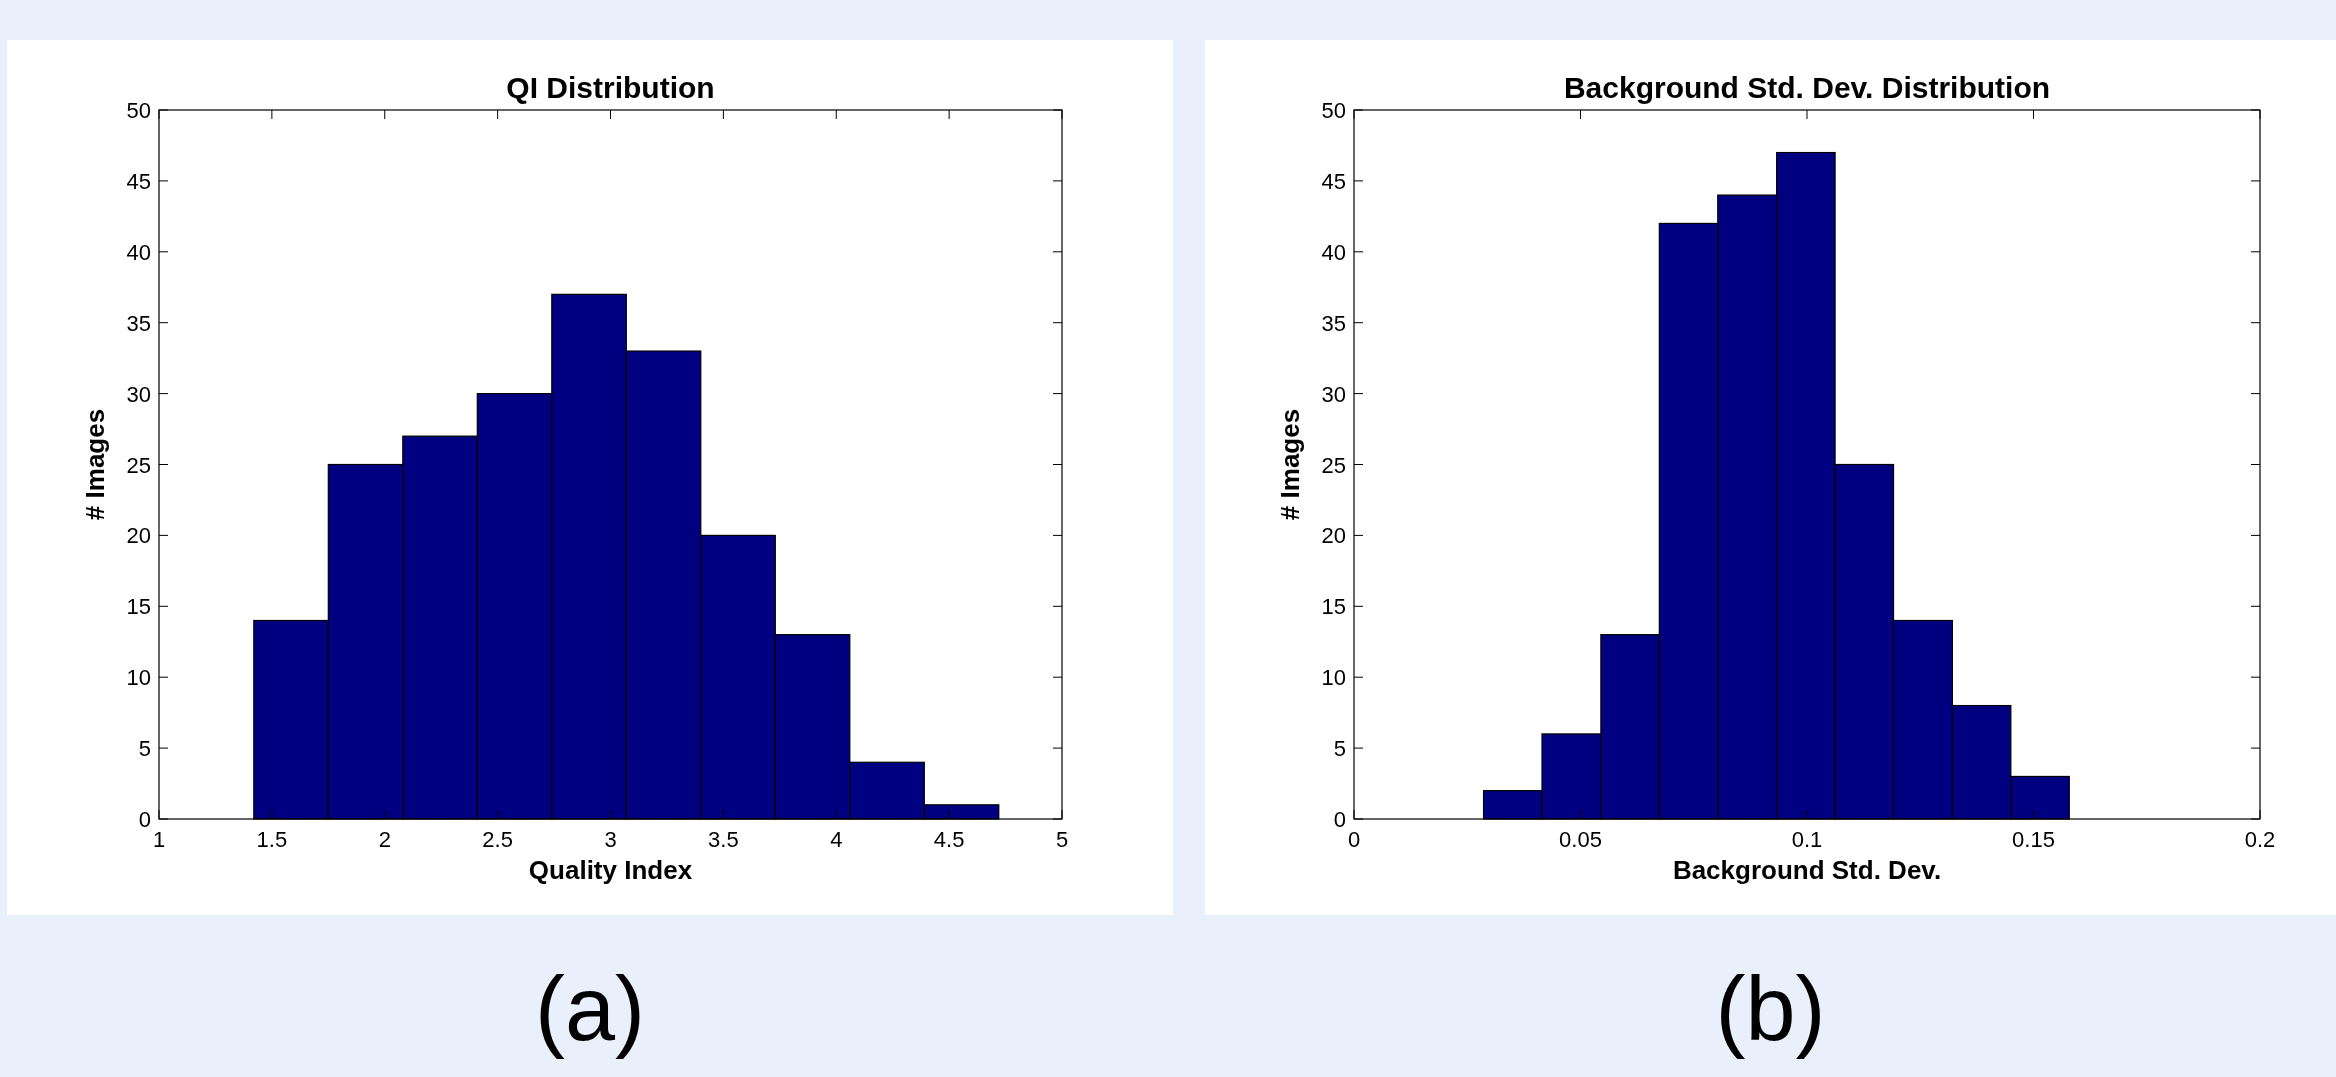 The height and width of the screenshot is (1077, 2336). I want to click on x-axis-title: Background Std. Dev., so click(1807, 870).